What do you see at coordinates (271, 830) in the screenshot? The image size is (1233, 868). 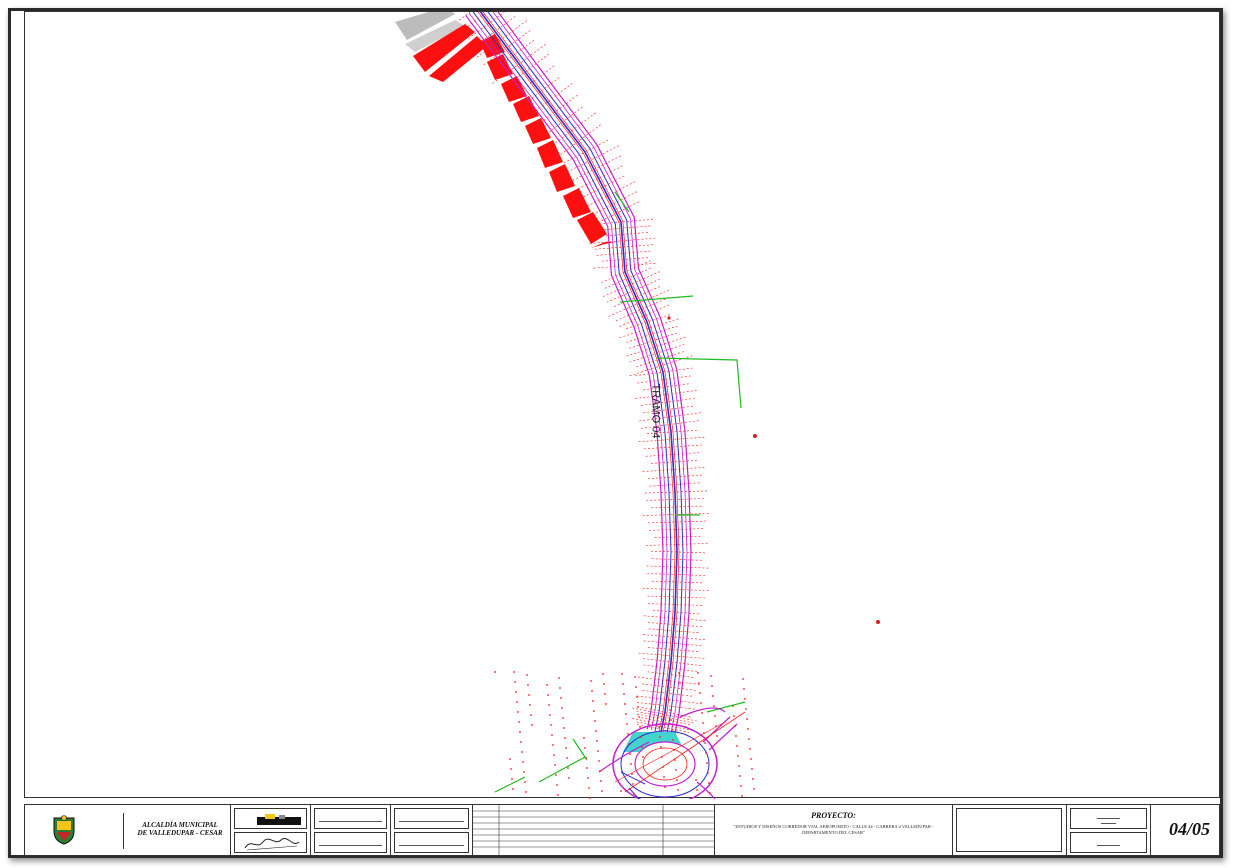 I see `contractor-cell` at bounding box center [271, 830].